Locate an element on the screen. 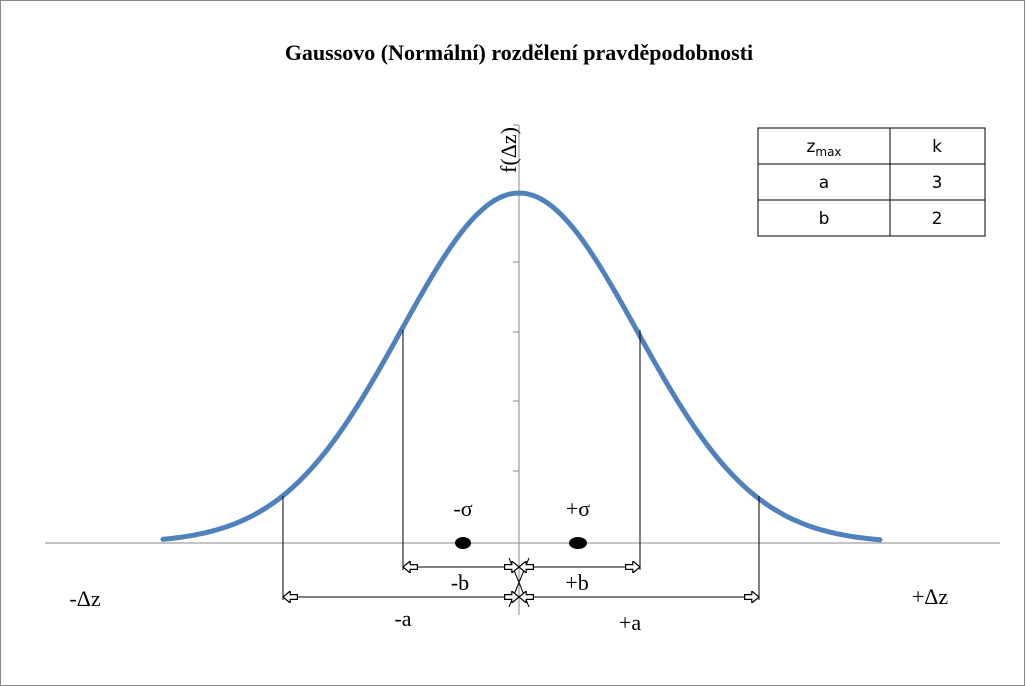 This screenshot has height=686, width=1026. table-cell: 3 is located at coordinates (937, 183).